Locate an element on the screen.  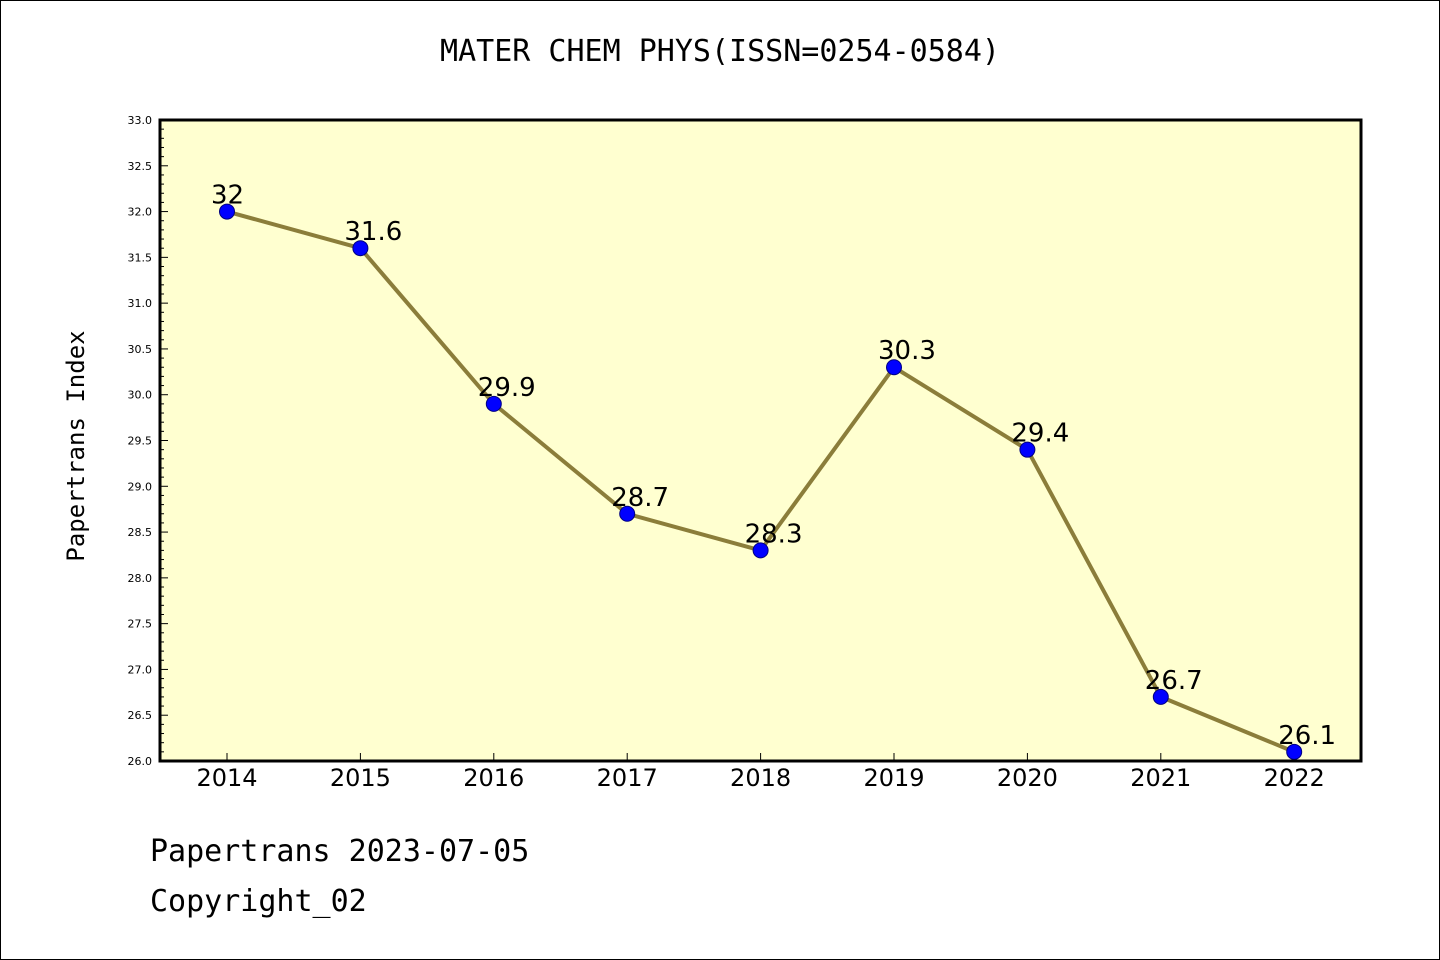
data-label: 28.7 is located at coordinates (640, 498).